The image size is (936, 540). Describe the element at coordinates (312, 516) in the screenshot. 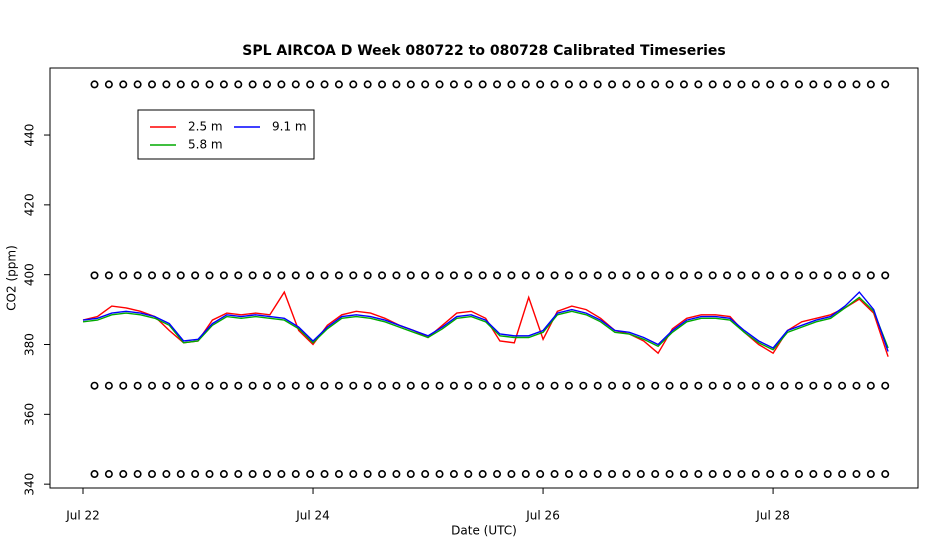

I see `x-tick-label: Jul 24` at that location.